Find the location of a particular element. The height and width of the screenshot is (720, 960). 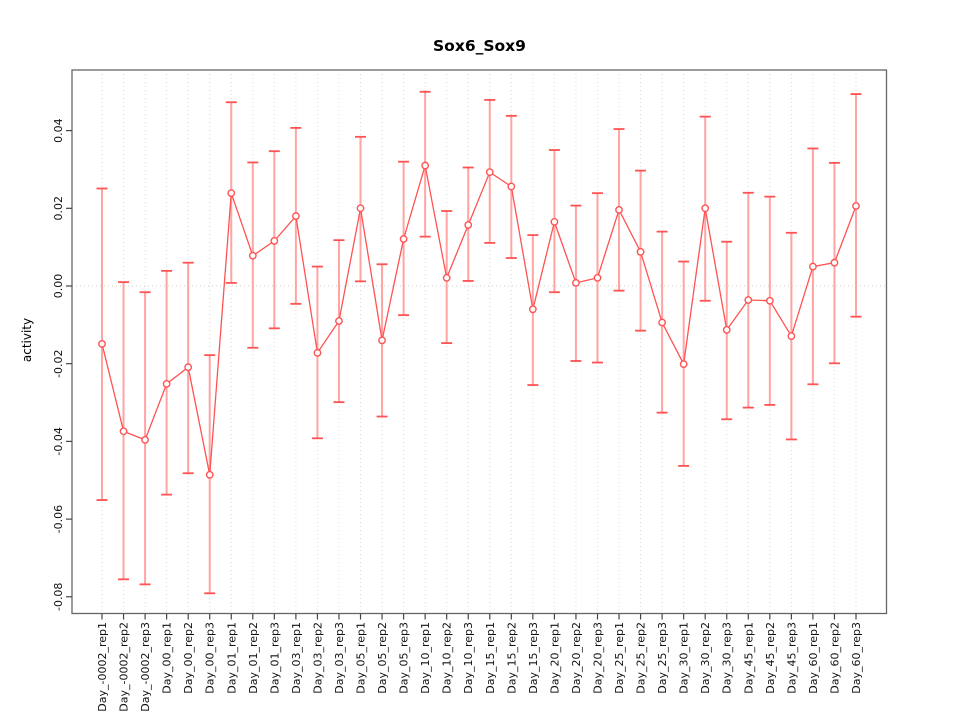

x-tick-label: Day_20_rep1 is located at coordinates (554, 658).